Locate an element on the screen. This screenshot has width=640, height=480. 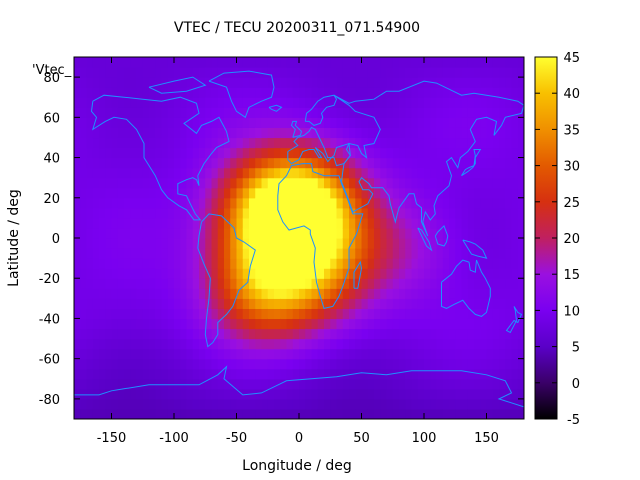
y-tick-label: 60 is located at coordinates (51, 118).